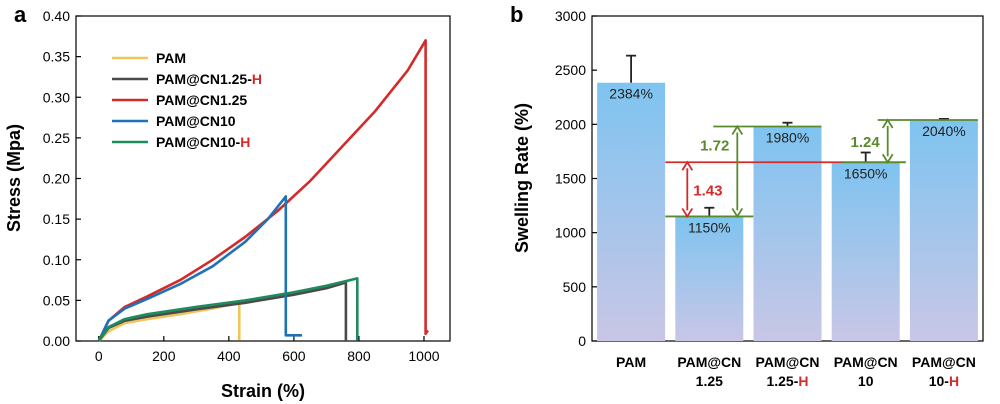  Describe the element at coordinates (709, 227) in the screenshot. I see `bar-value-label-1: 1150%` at that location.